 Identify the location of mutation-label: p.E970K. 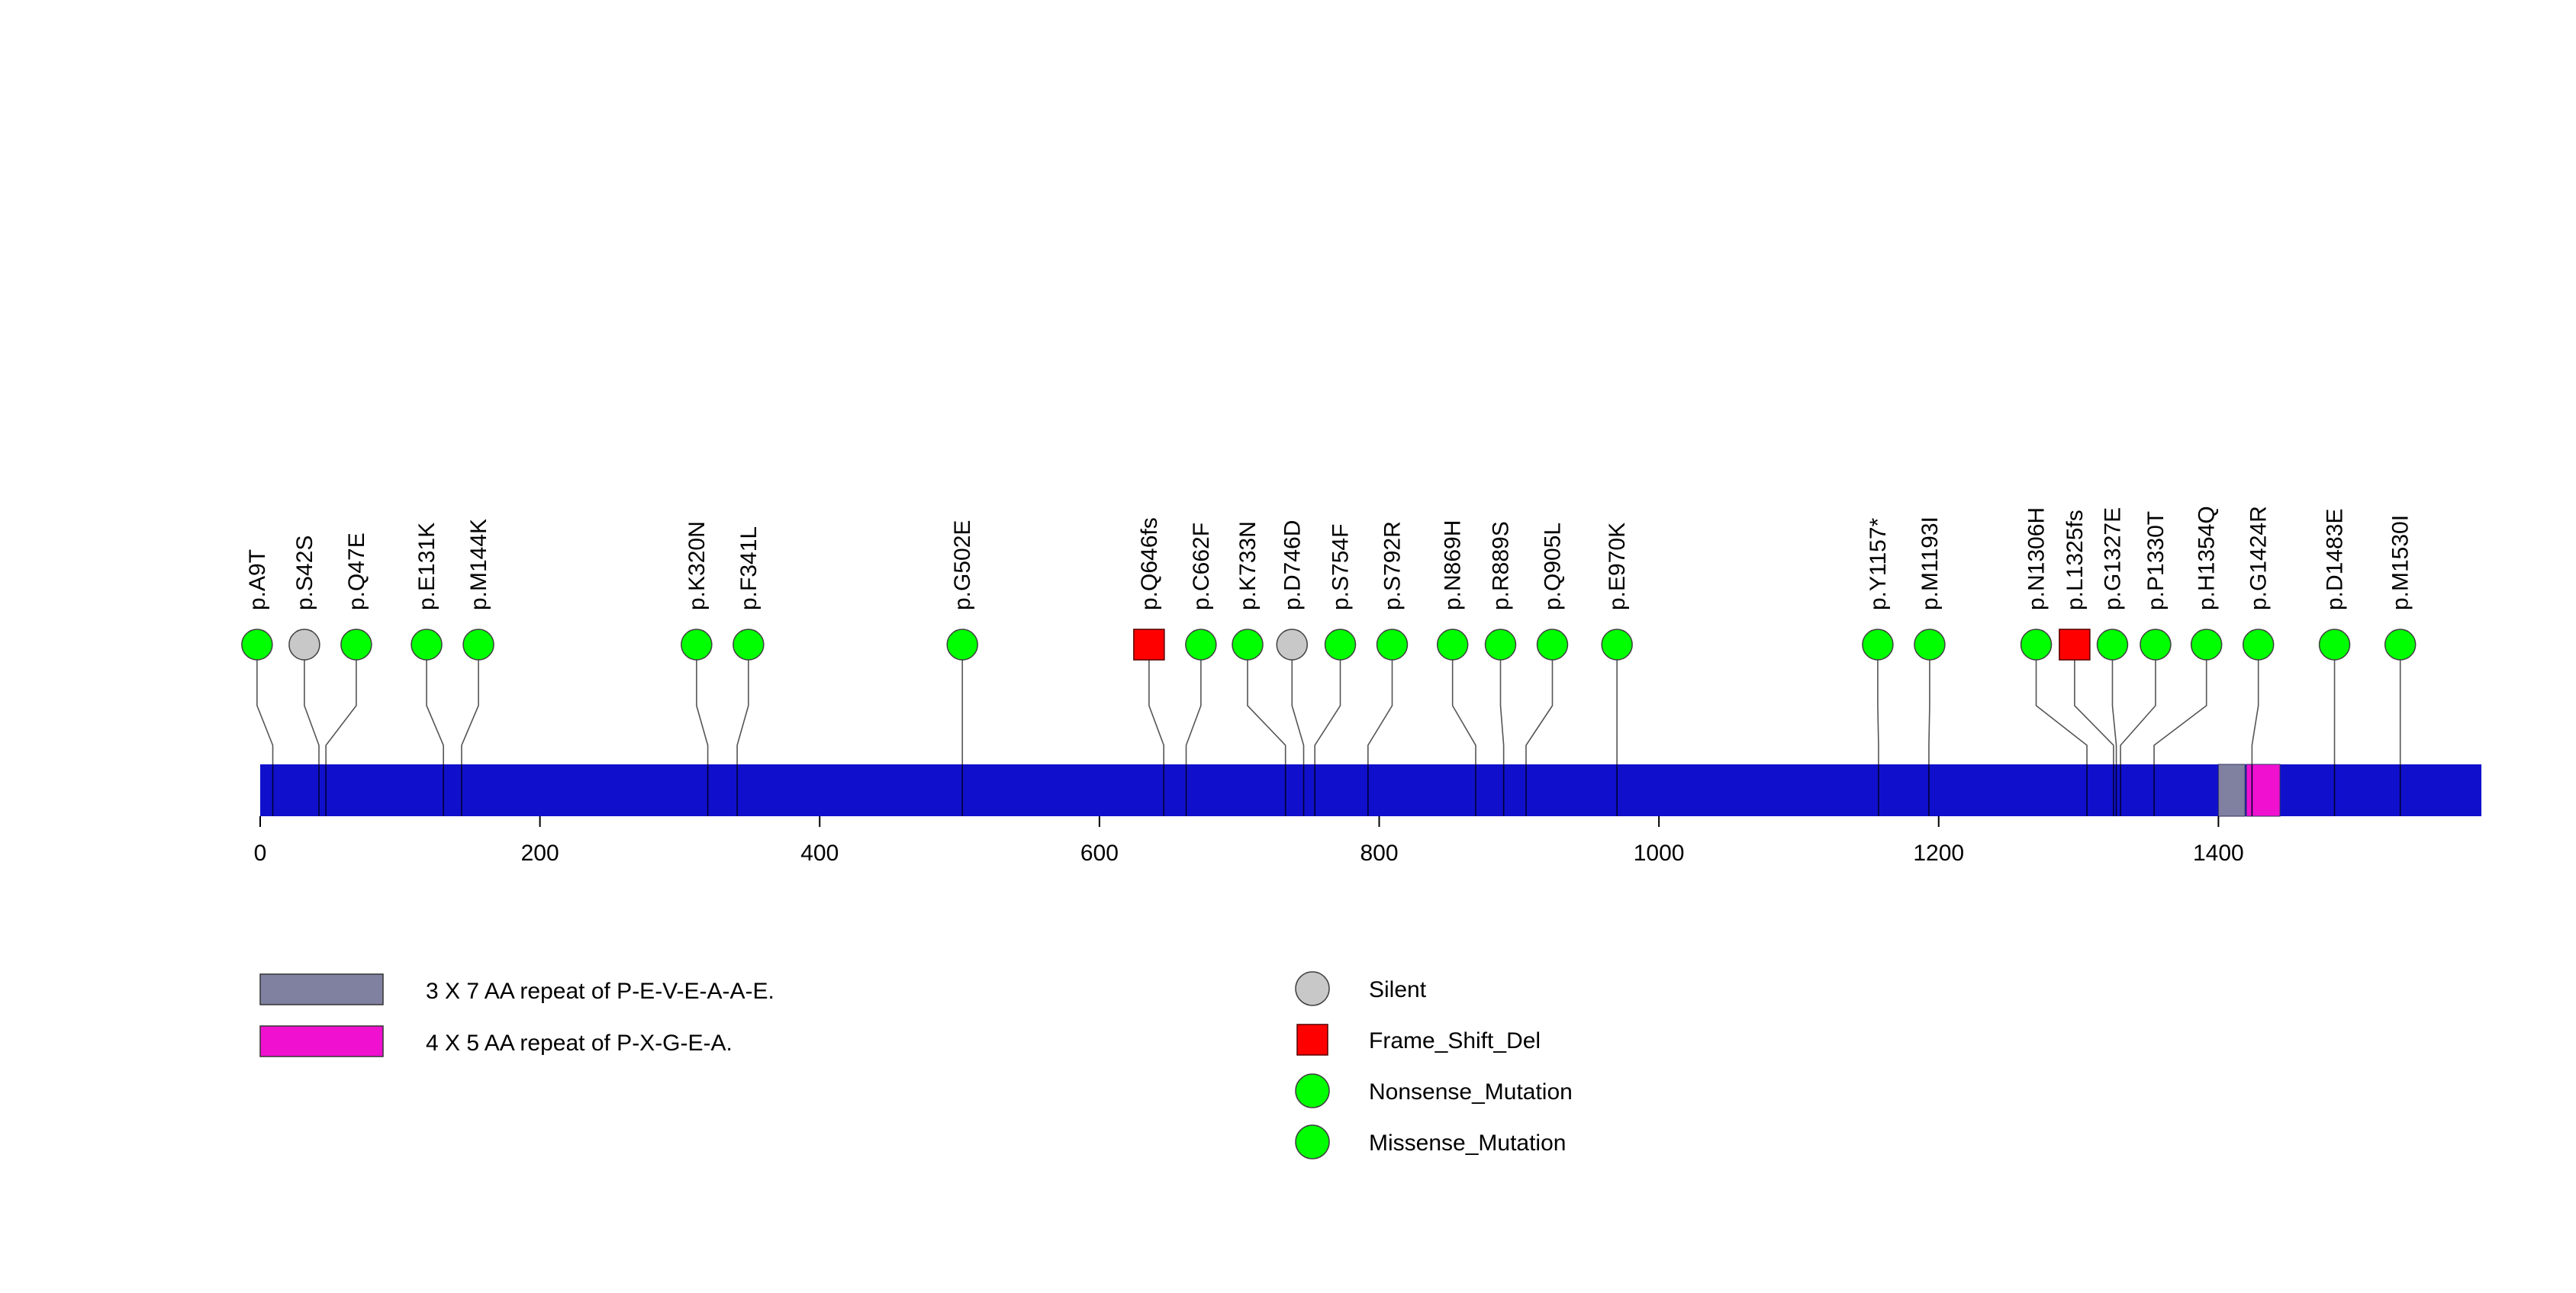
(1617, 566).